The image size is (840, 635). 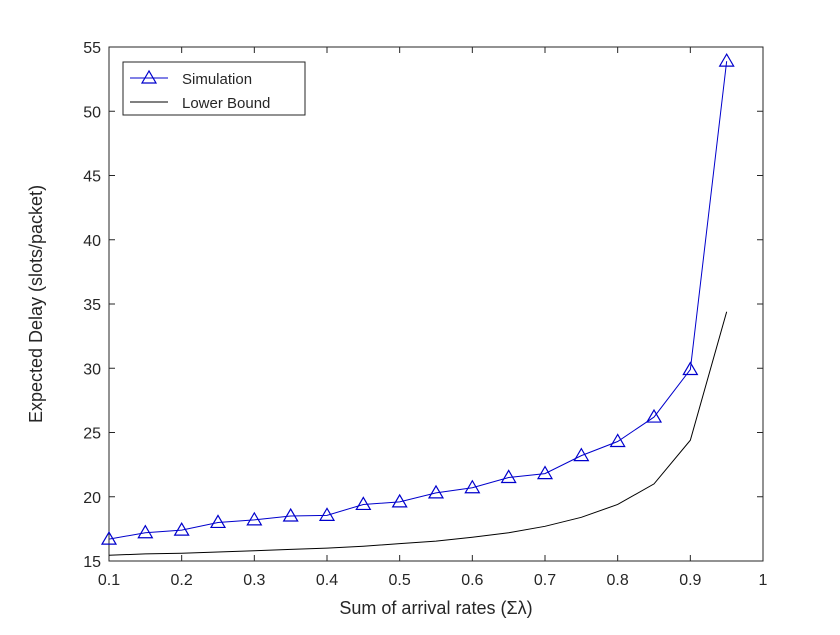 What do you see at coordinates (182, 580) in the screenshot?
I see `x-tick-label: 0.2` at bounding box center [182, 580].